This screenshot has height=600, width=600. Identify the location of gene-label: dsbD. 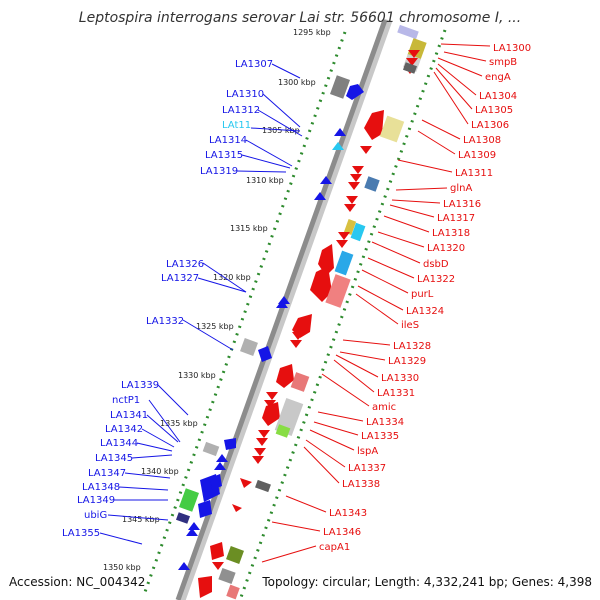
(436, 264).